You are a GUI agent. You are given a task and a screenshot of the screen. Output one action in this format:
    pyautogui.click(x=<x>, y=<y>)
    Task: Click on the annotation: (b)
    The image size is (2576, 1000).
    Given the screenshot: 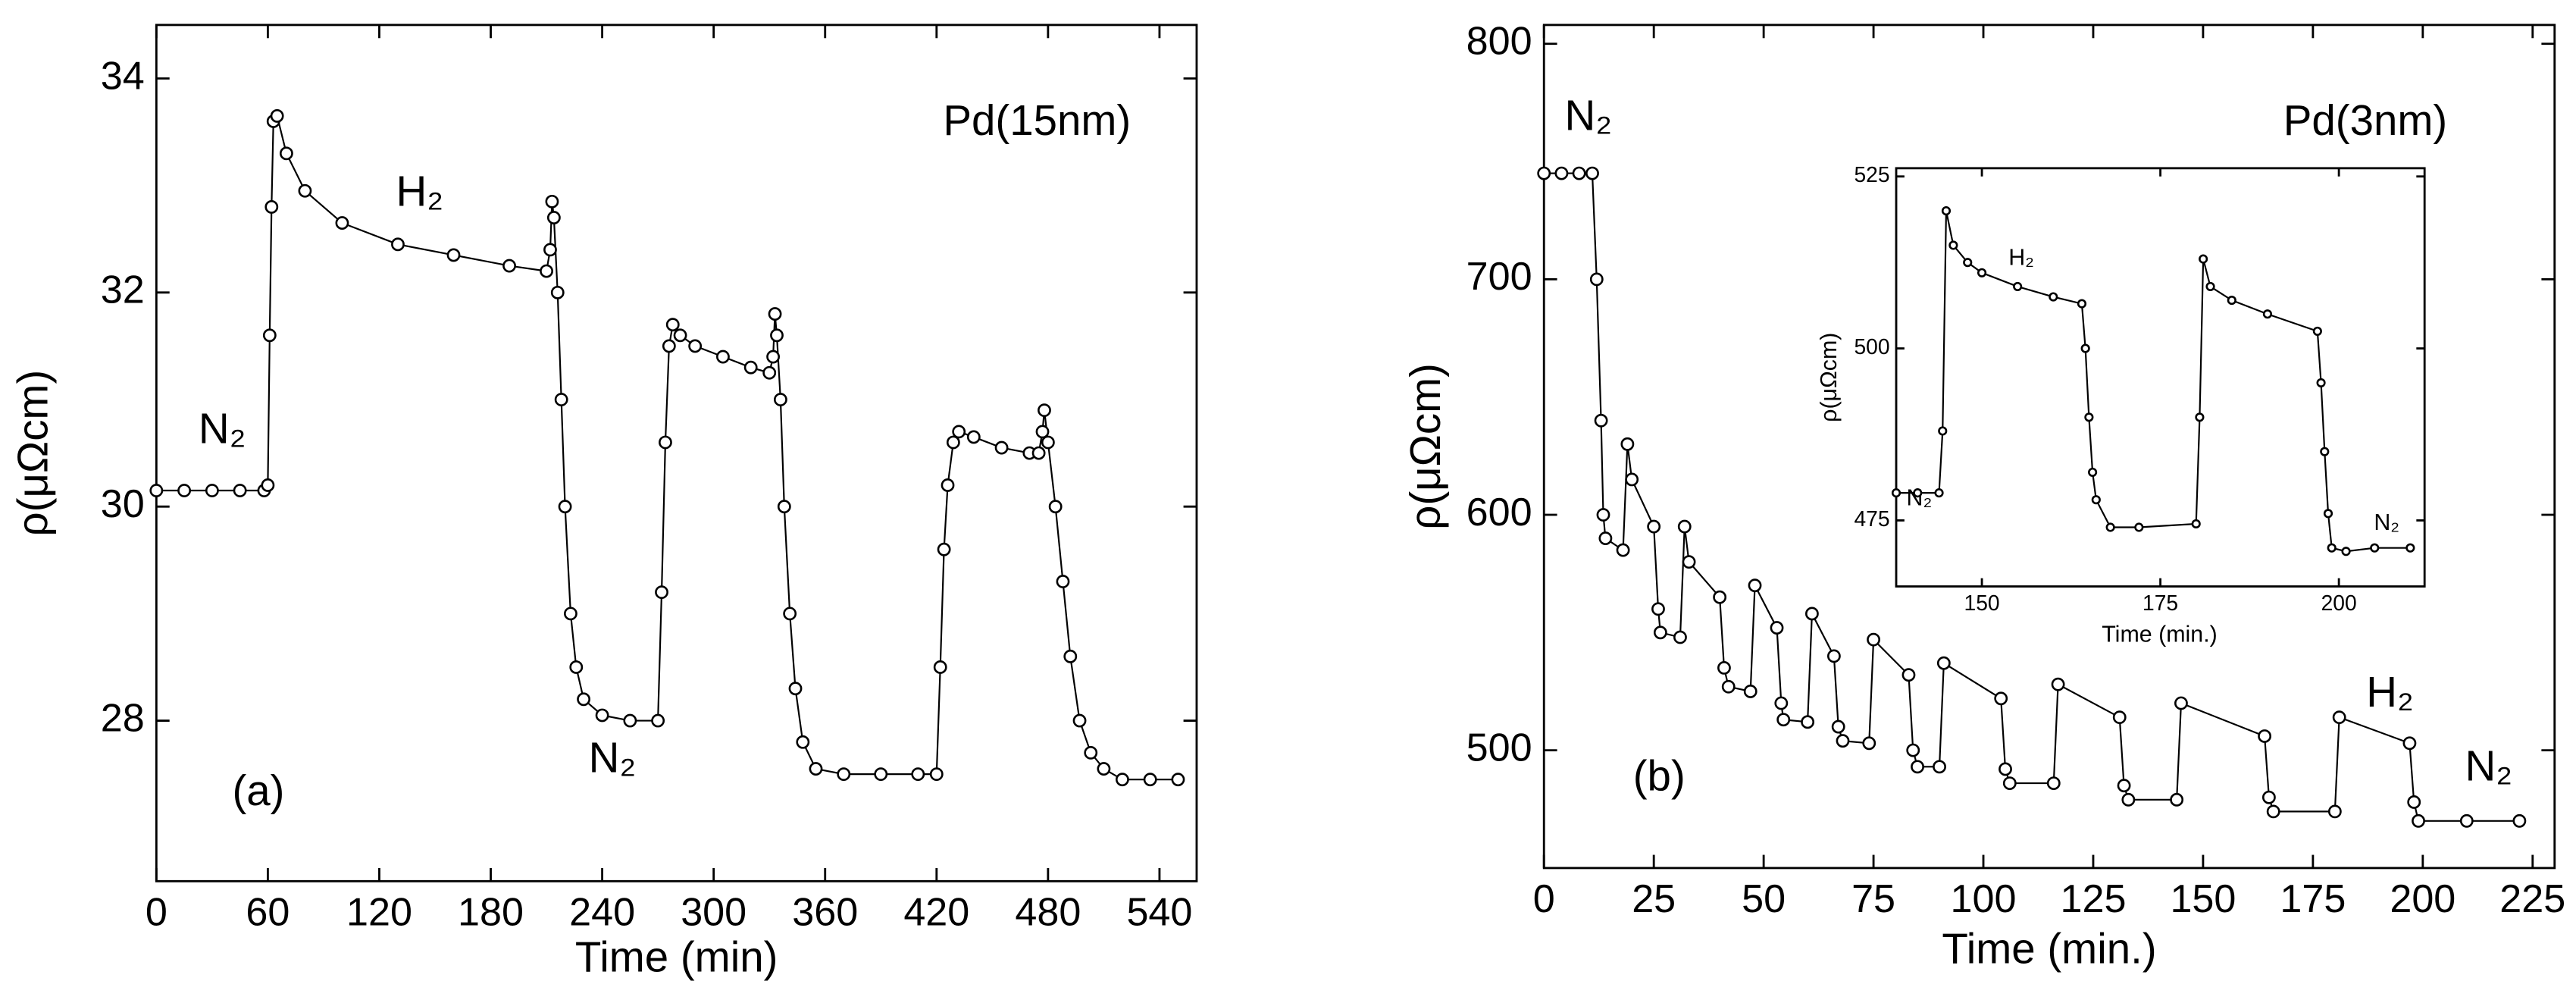 What is the action you would take?
    pyautogui.click(x=1660, y=776)
    